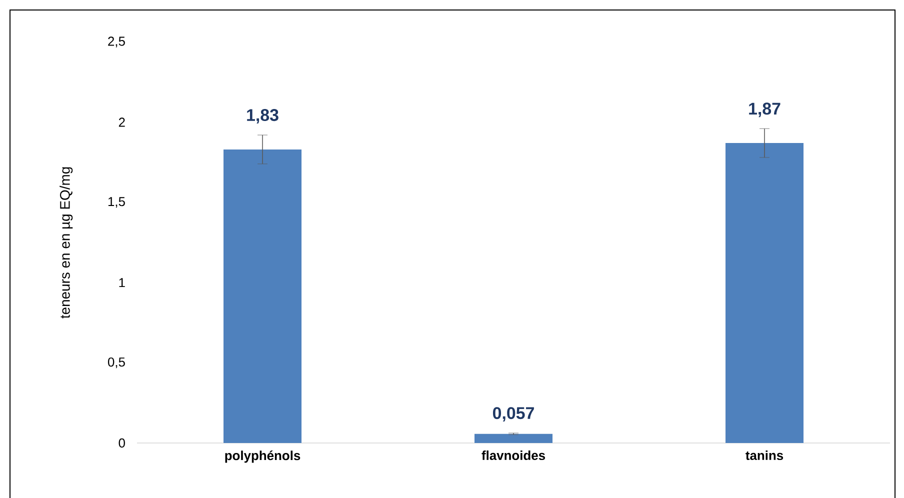  I want to click on y-tick-label: 1, so click(122, 283).